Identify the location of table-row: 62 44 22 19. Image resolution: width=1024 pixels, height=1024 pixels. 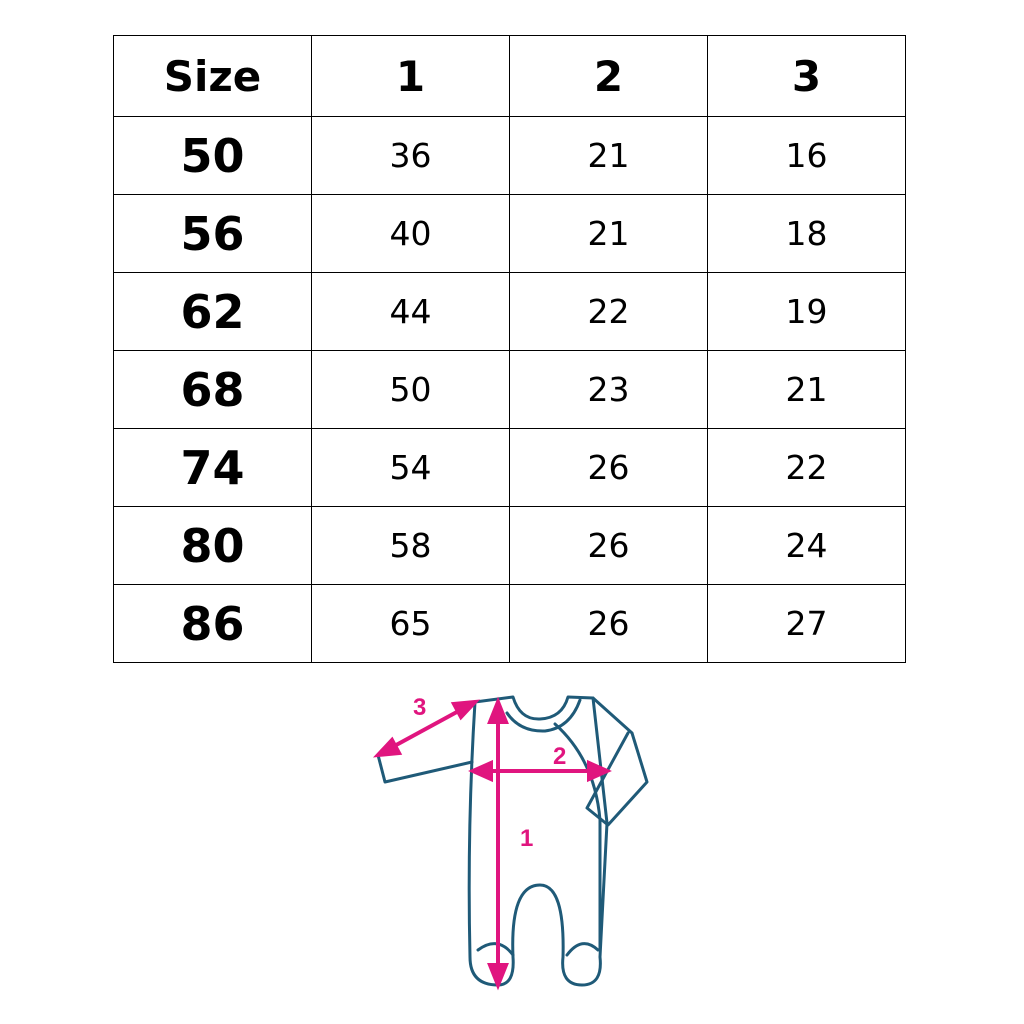
(509, 311).